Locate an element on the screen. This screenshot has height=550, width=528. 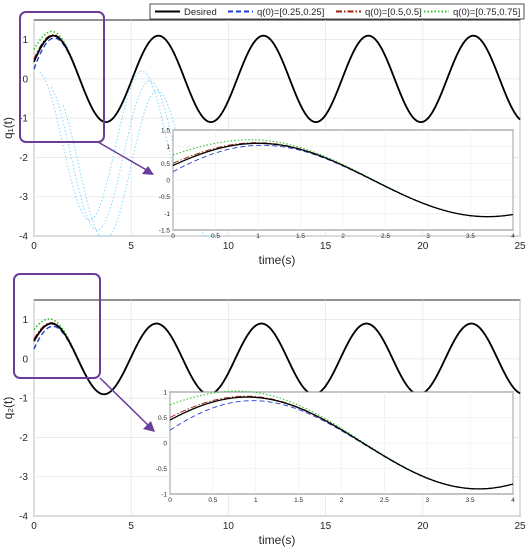
legend-label-q025: q(0)=[0.25,0.25] is located at coordinates (290, 12).